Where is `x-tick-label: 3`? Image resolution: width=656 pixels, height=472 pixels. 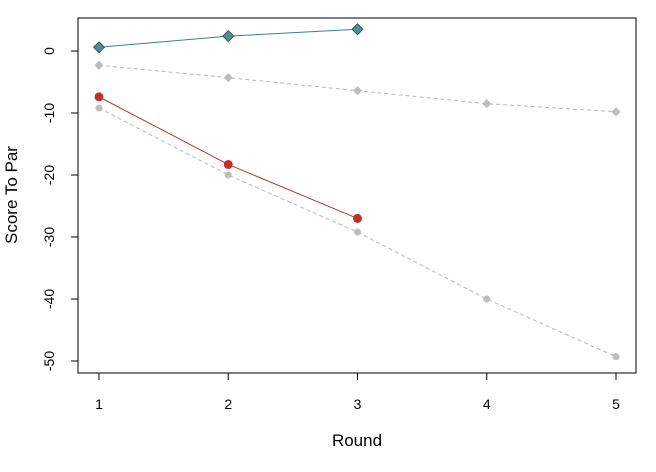 x-tick-label: 3 is located at coordinates (358, 404).